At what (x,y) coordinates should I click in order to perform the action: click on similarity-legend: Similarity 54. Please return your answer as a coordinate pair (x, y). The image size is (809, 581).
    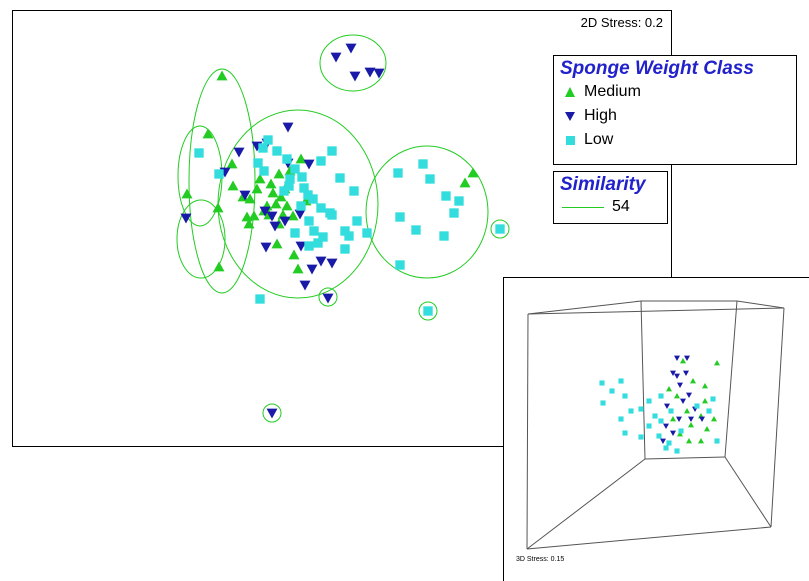
    Looking at the image, I should click on (610, 197).